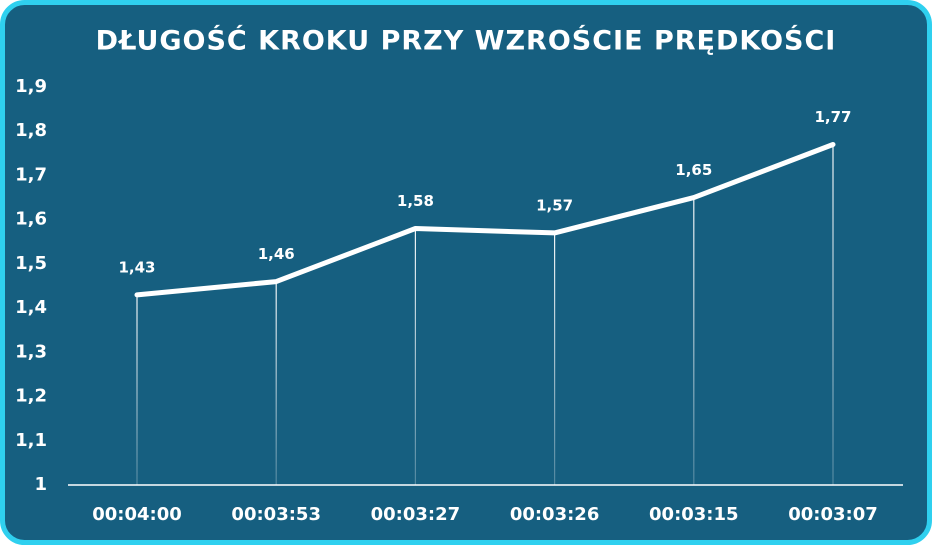  Describe the element at coordinates (136, 267) in the screenshot. I see `data-label: 1,43` at that location.